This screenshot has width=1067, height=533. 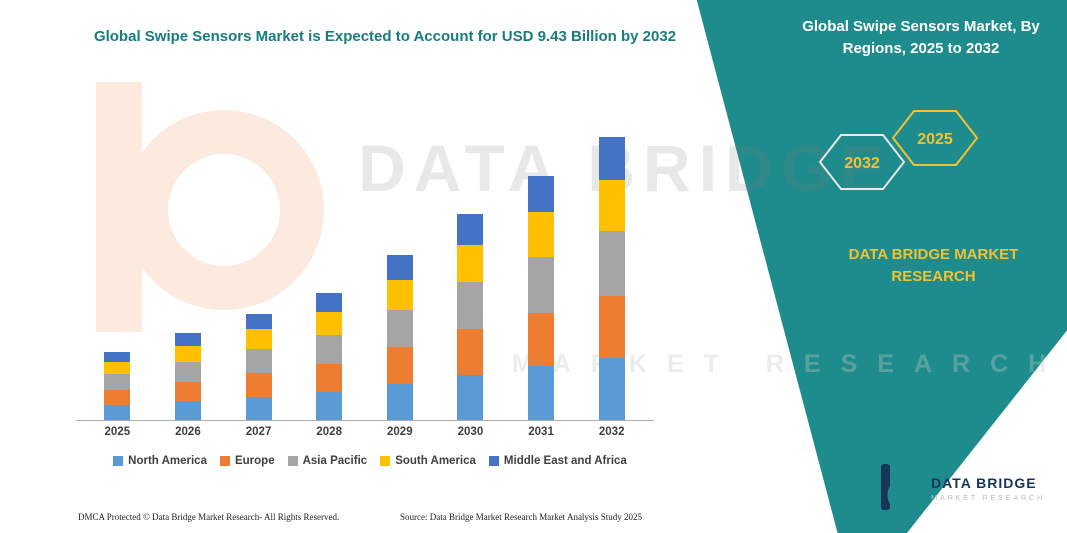 I want to click on x-axis-labels: 2025 2026 2027 2028 2029 2030 2031 2032, so click(x=364, y=432).